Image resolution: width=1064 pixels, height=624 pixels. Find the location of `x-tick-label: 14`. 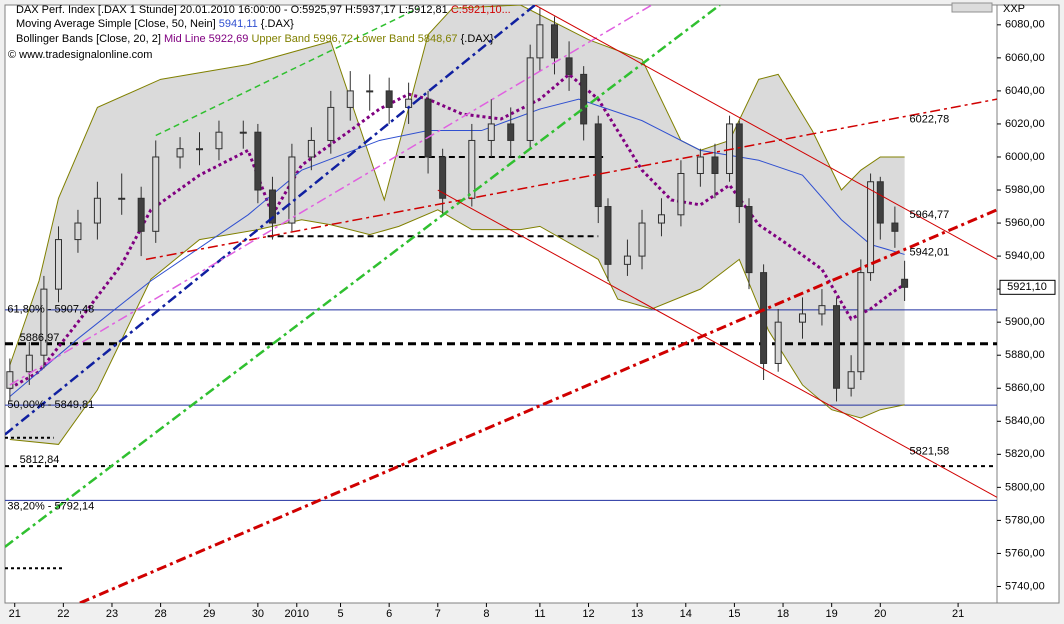

x-tick-label: 14 is located at coordinates (686, 614).